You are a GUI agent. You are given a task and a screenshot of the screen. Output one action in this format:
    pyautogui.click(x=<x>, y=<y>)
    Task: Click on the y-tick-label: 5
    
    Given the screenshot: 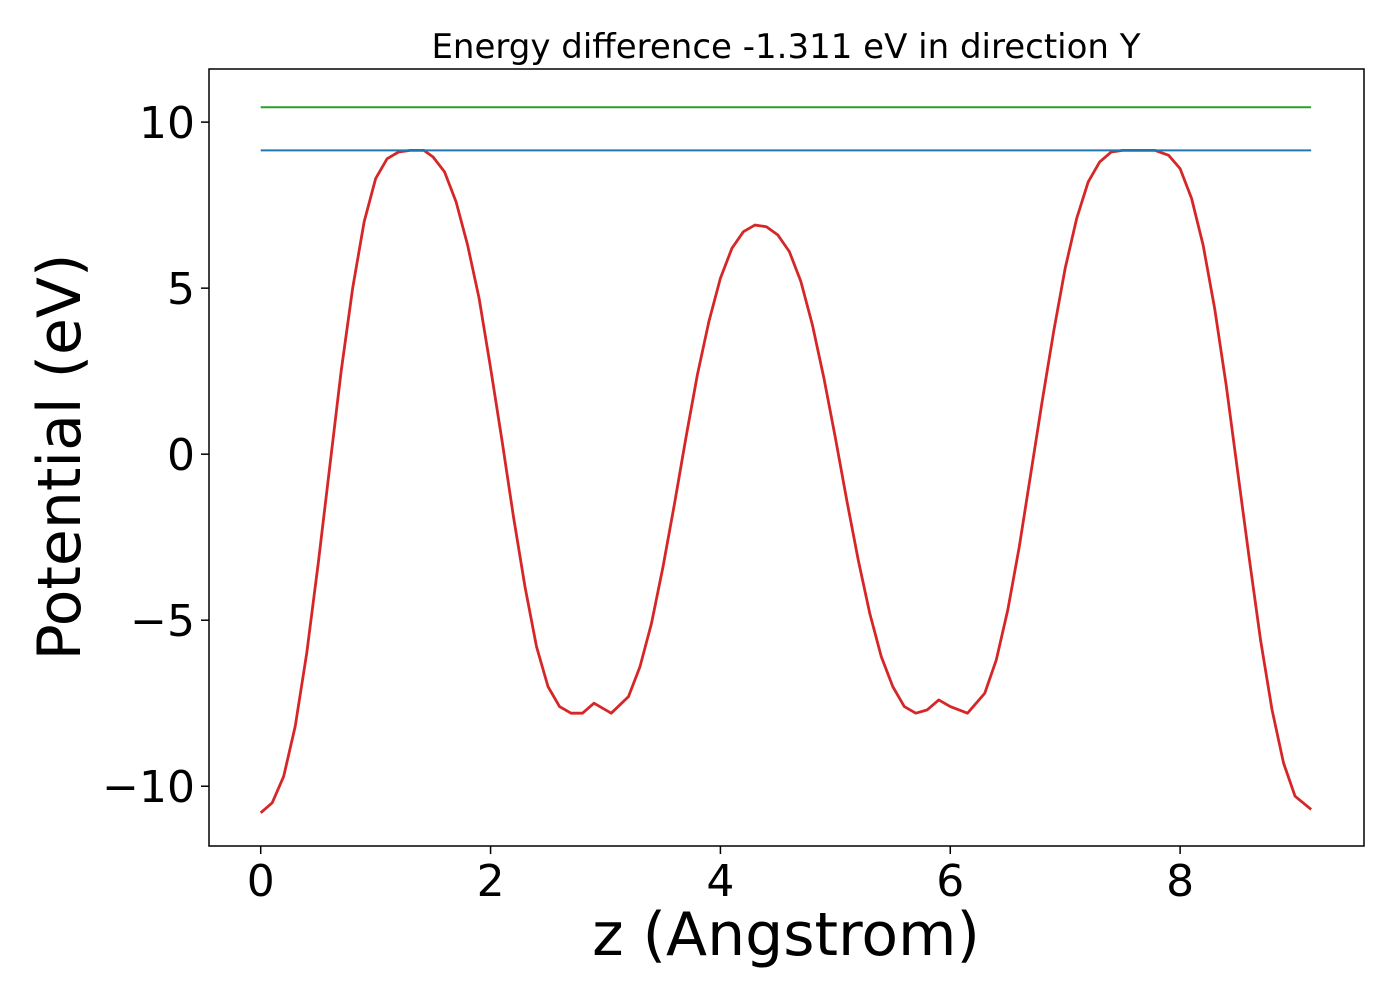 What is the action you would take?
    pyautogui.click(x=181, y=289)
    